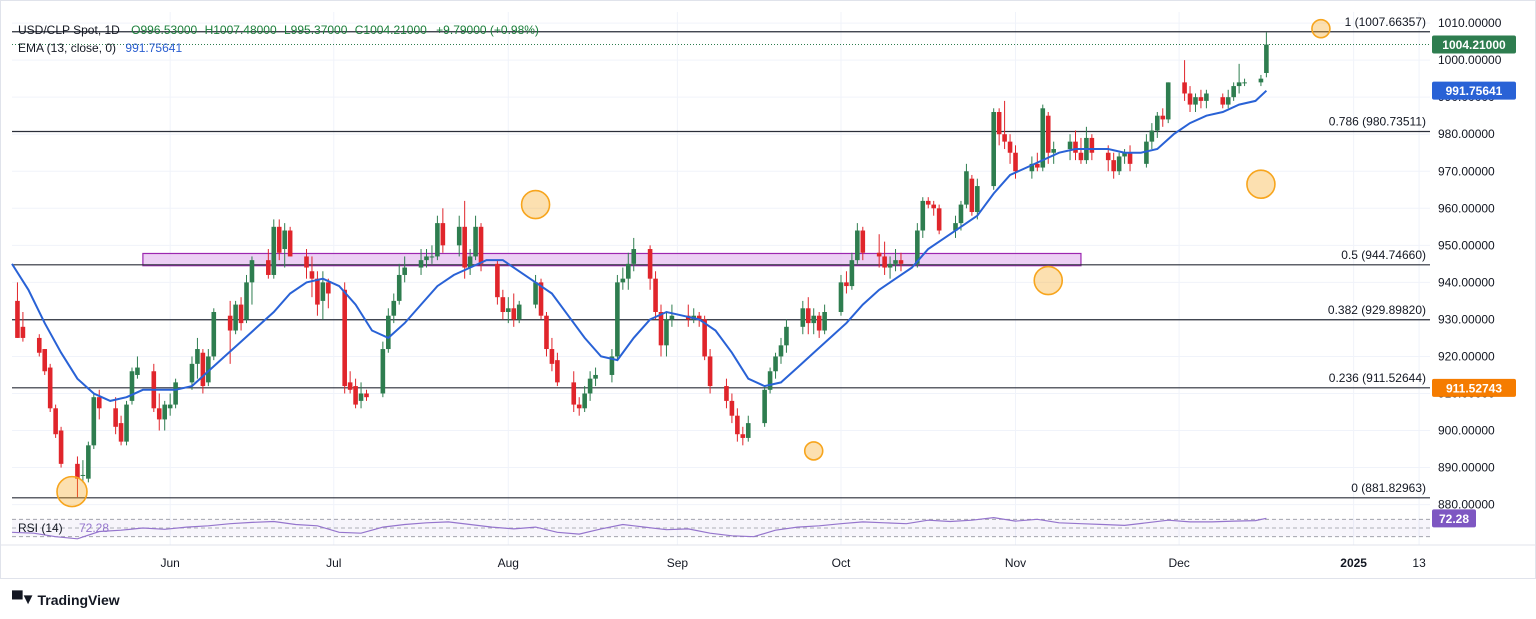 The height and width of the screenshot is (619, 1536). What do you see at coordinates (1178, 563) in the screenshot?
I see `time-tick: Dec` at bounding box center [1178, 563].